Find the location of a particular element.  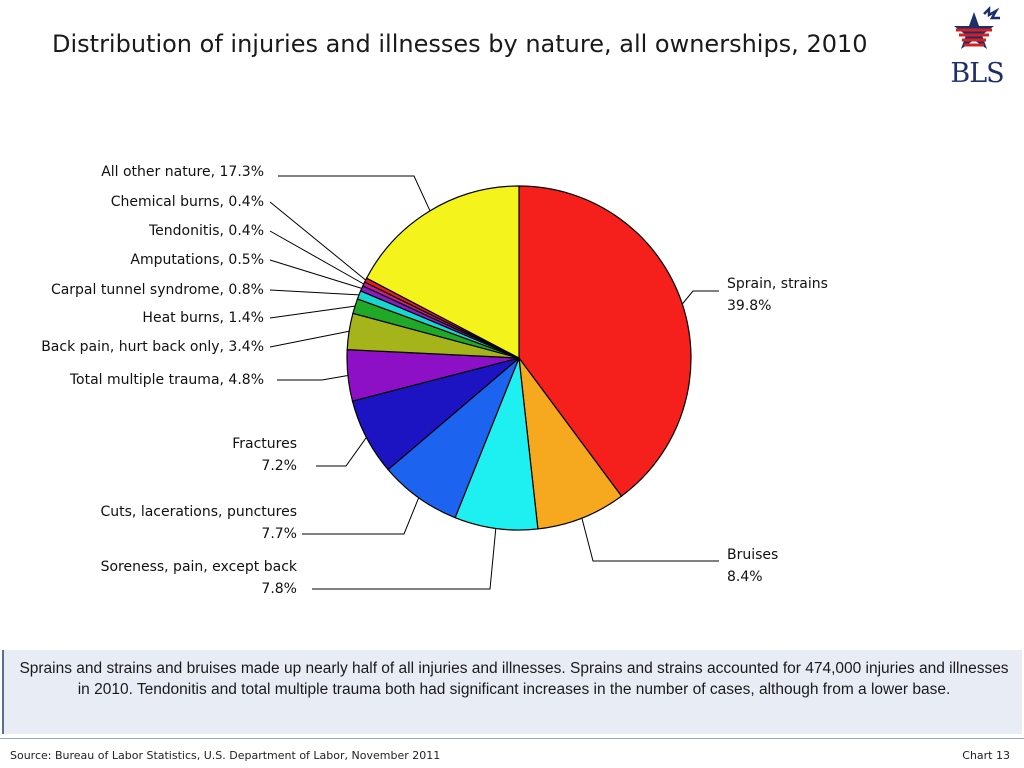

slice-value-bruises: 8.4% is located at coordinates (745, 577).